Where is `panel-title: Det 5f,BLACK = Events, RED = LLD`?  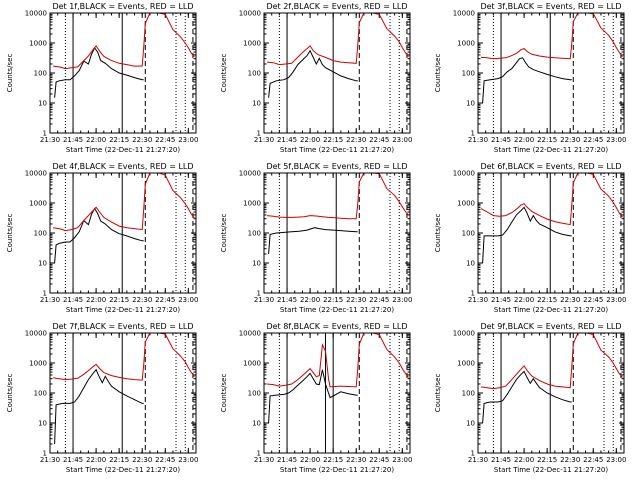 panel-title: Det 5f,BLACK = Events, RED = LLD is located at coordinates (336, 166).